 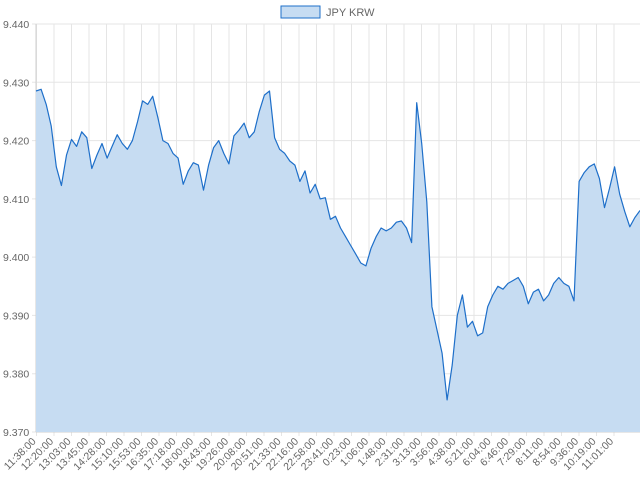 What do you see at coordinates (16, 258) in the screenshot?
I see `y-tick-label: 9.400` at bounding box center [16, 258].